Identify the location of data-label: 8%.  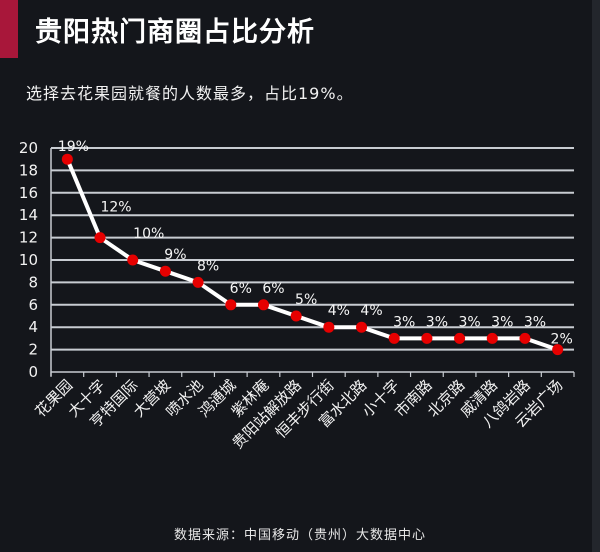
(208, 266).